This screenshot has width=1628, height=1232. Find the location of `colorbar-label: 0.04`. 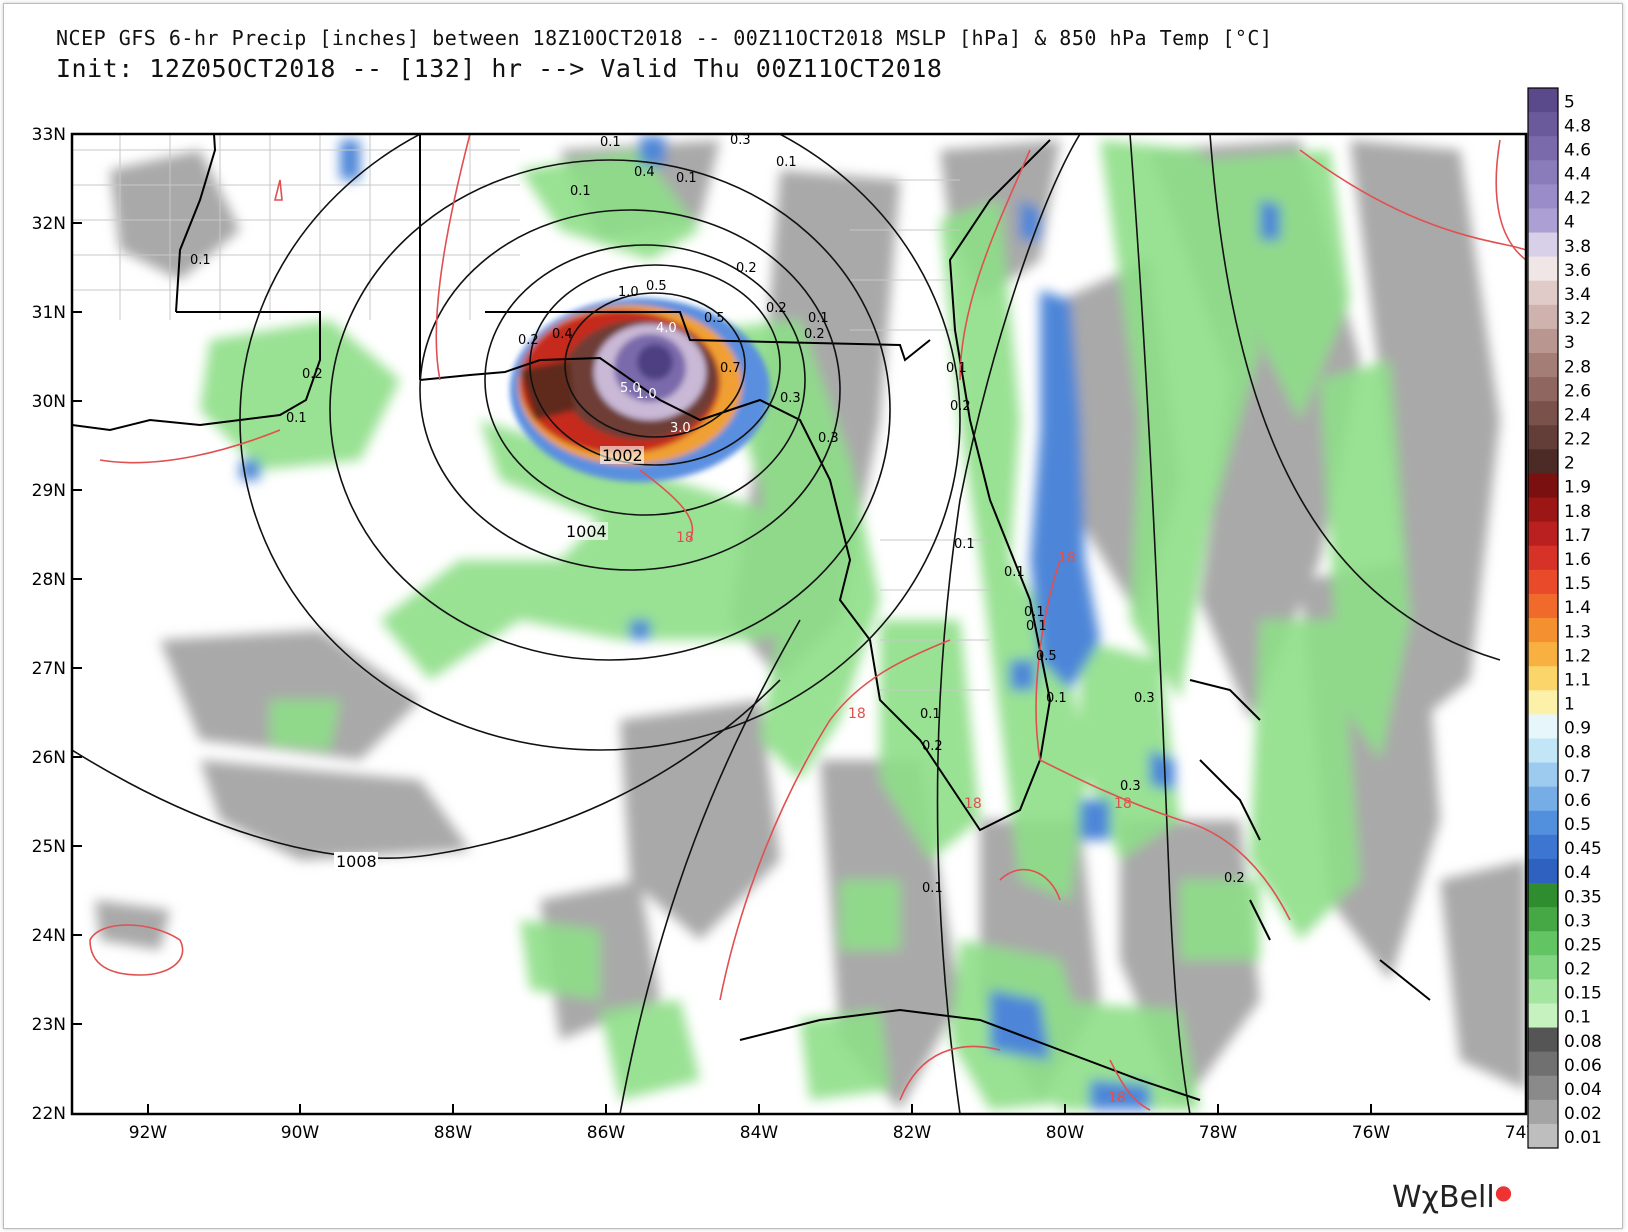

colorbar-label: 0.04 is located at coordinates (1583, 1090).